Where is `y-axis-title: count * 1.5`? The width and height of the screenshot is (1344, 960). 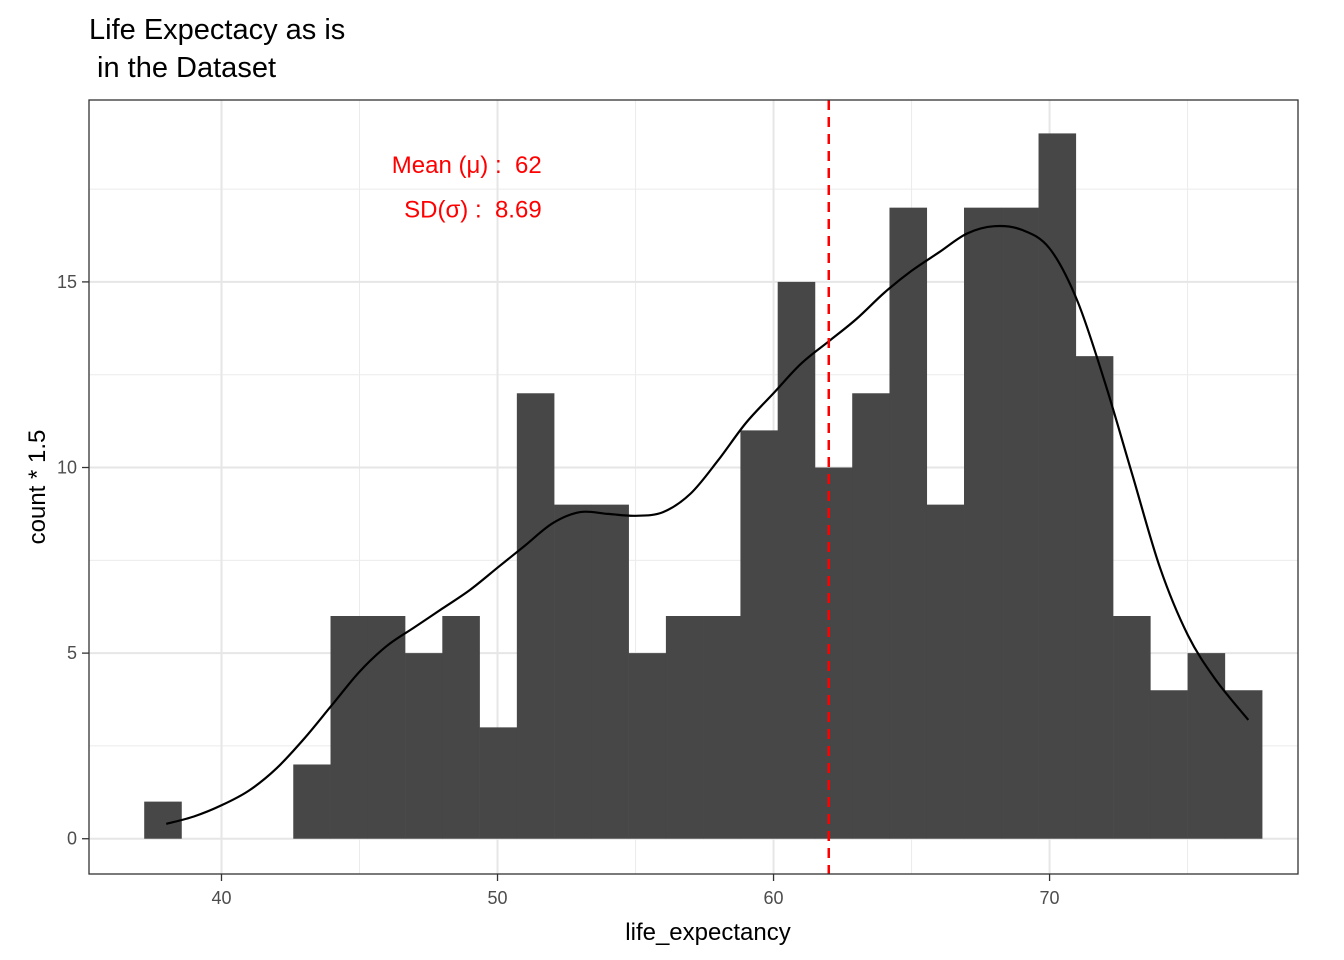
y-axis-title: count * 1.5 is located at coordinates (37, 487).